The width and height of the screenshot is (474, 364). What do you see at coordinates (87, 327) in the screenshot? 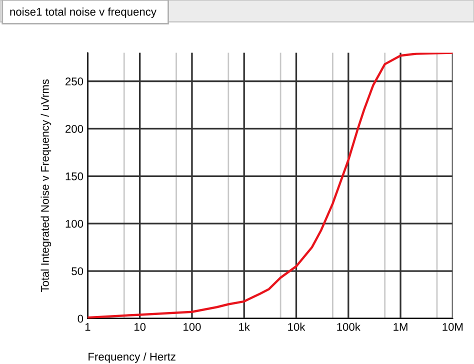
I see `x-tick-label: 1` at bounding box center [87, 327].